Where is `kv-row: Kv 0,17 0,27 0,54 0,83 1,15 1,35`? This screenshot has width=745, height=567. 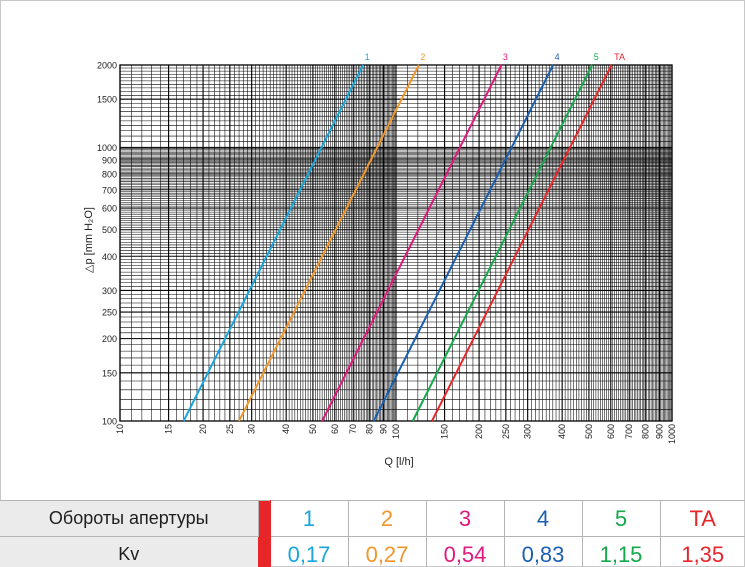 kv-row: Kv 0,17 0,27 0,54 0,83 1,15 1,35 is located at coordinates (372, 551).